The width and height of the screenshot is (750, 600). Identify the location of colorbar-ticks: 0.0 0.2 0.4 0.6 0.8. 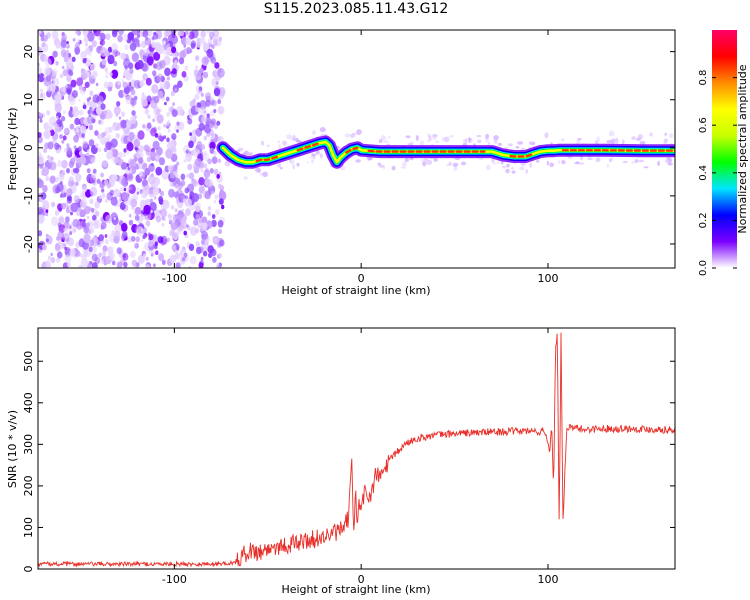
(717, 173).